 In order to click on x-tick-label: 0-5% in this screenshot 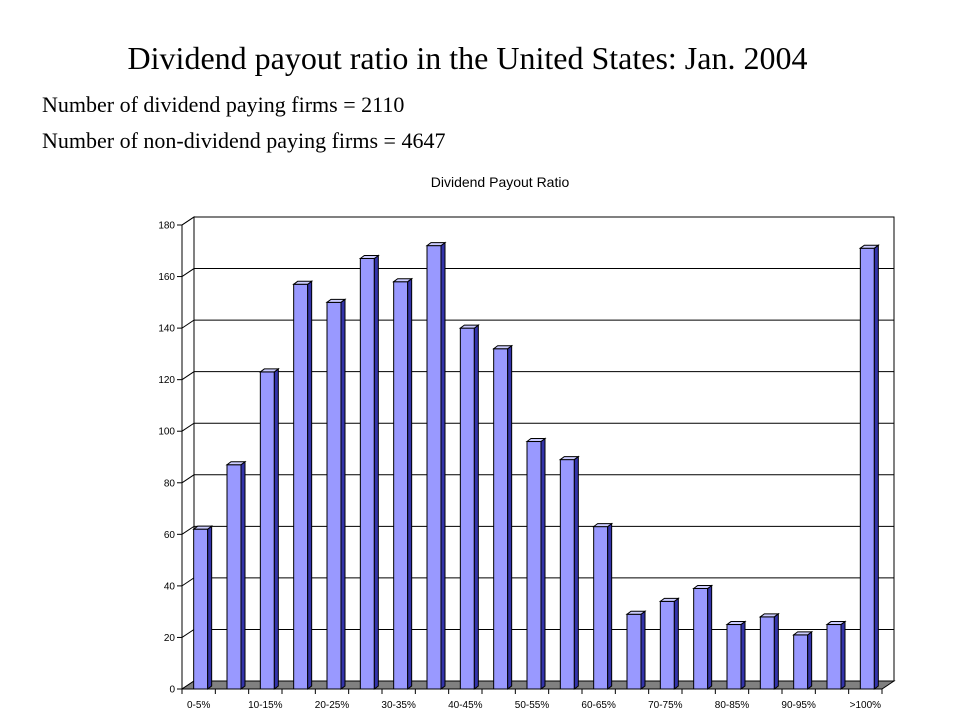, I will do `click(198, 705)`.